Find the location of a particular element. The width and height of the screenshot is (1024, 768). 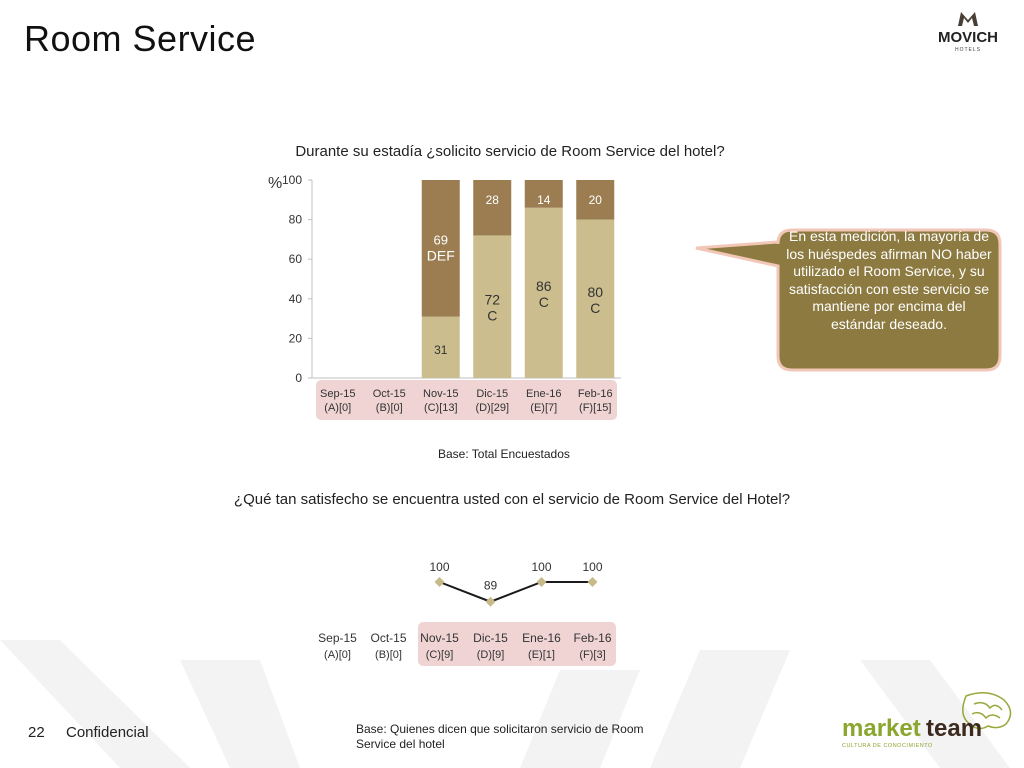

y-axis-label: % is located at coordinates (275, 183).